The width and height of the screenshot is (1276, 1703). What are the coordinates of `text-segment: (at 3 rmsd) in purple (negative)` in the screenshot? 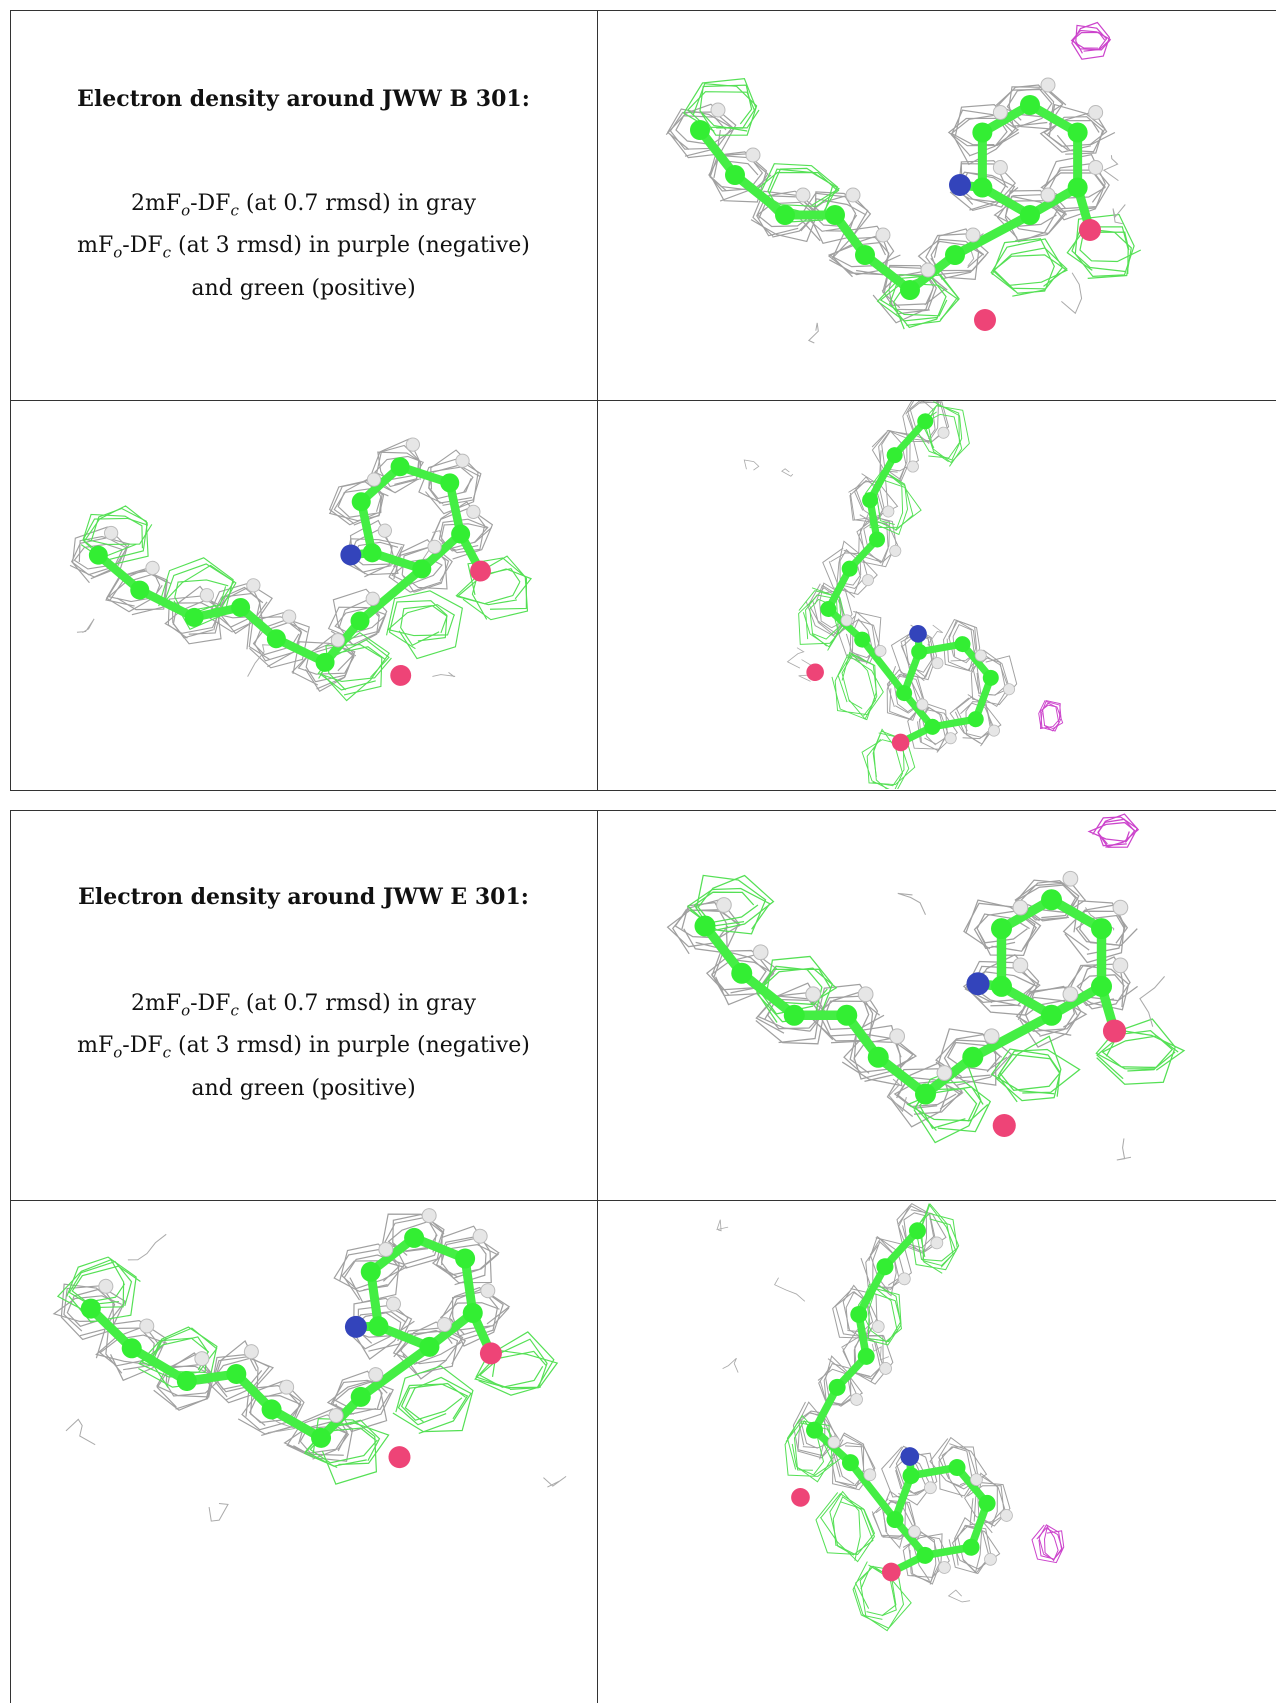 It's located at (350, 246).